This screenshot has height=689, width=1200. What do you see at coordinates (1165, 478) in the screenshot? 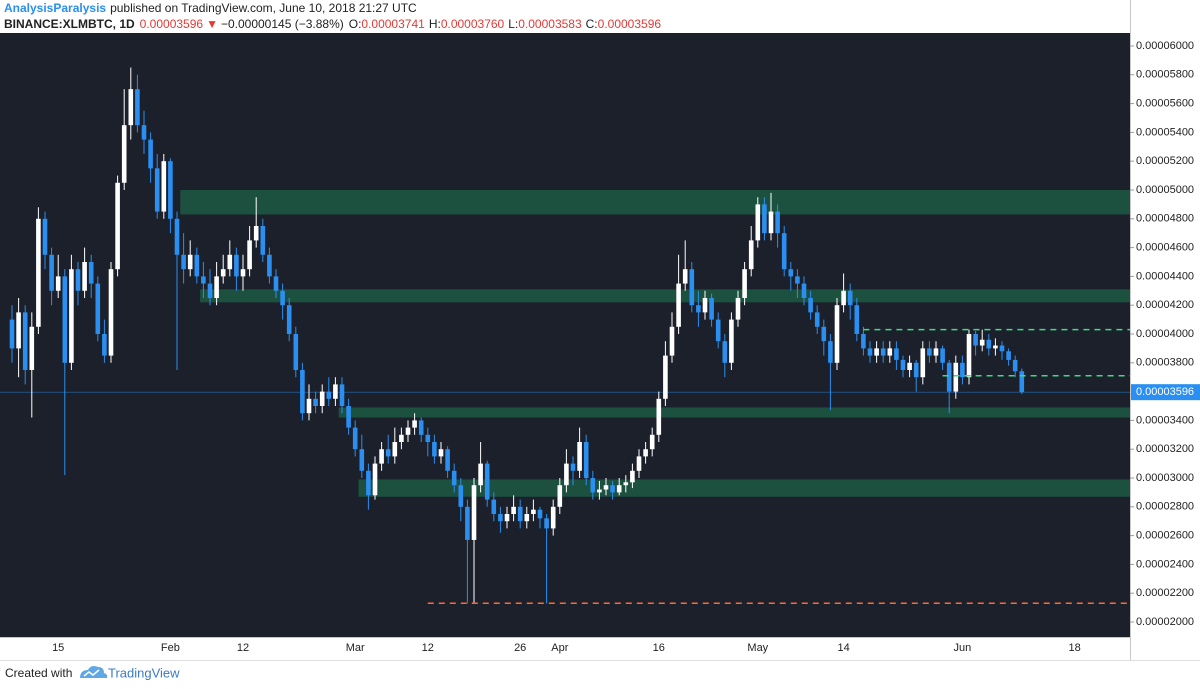
I see `y-tick-label: 0.00003000` at bounding box center [1165, 478].